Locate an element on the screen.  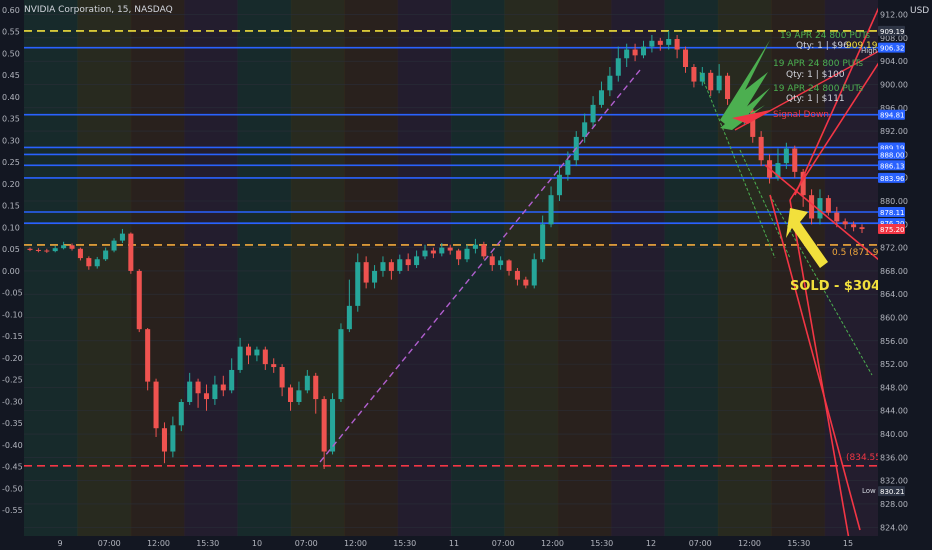
price-tag-label: 830.21 is located at coordinates (892, 492).